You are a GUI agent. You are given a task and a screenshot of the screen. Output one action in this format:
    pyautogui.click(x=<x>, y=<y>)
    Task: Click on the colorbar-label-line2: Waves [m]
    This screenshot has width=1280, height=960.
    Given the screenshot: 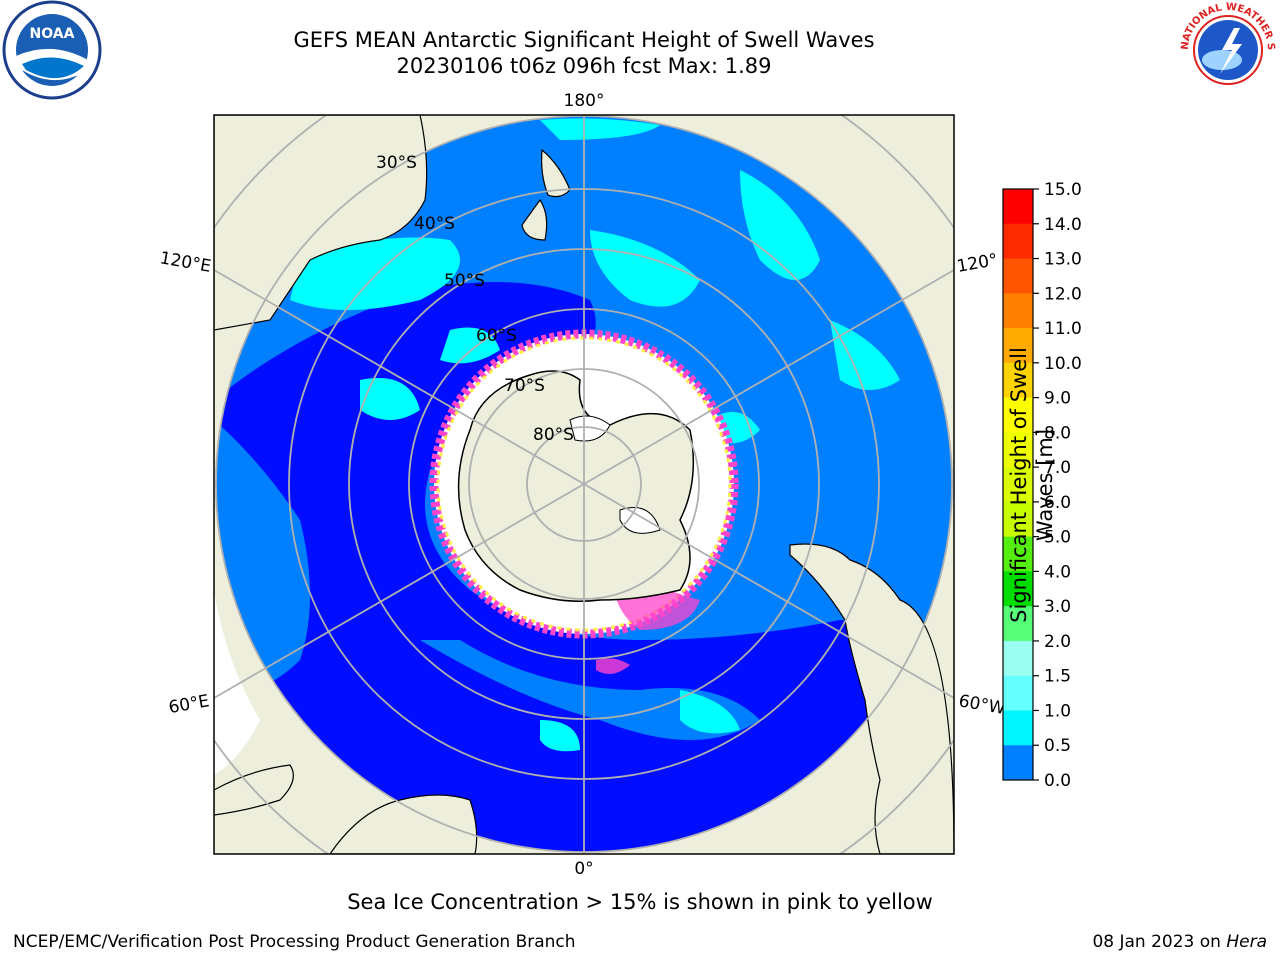 What is the action you would take?
    pyautogui.click(x=1045, y=485)
    